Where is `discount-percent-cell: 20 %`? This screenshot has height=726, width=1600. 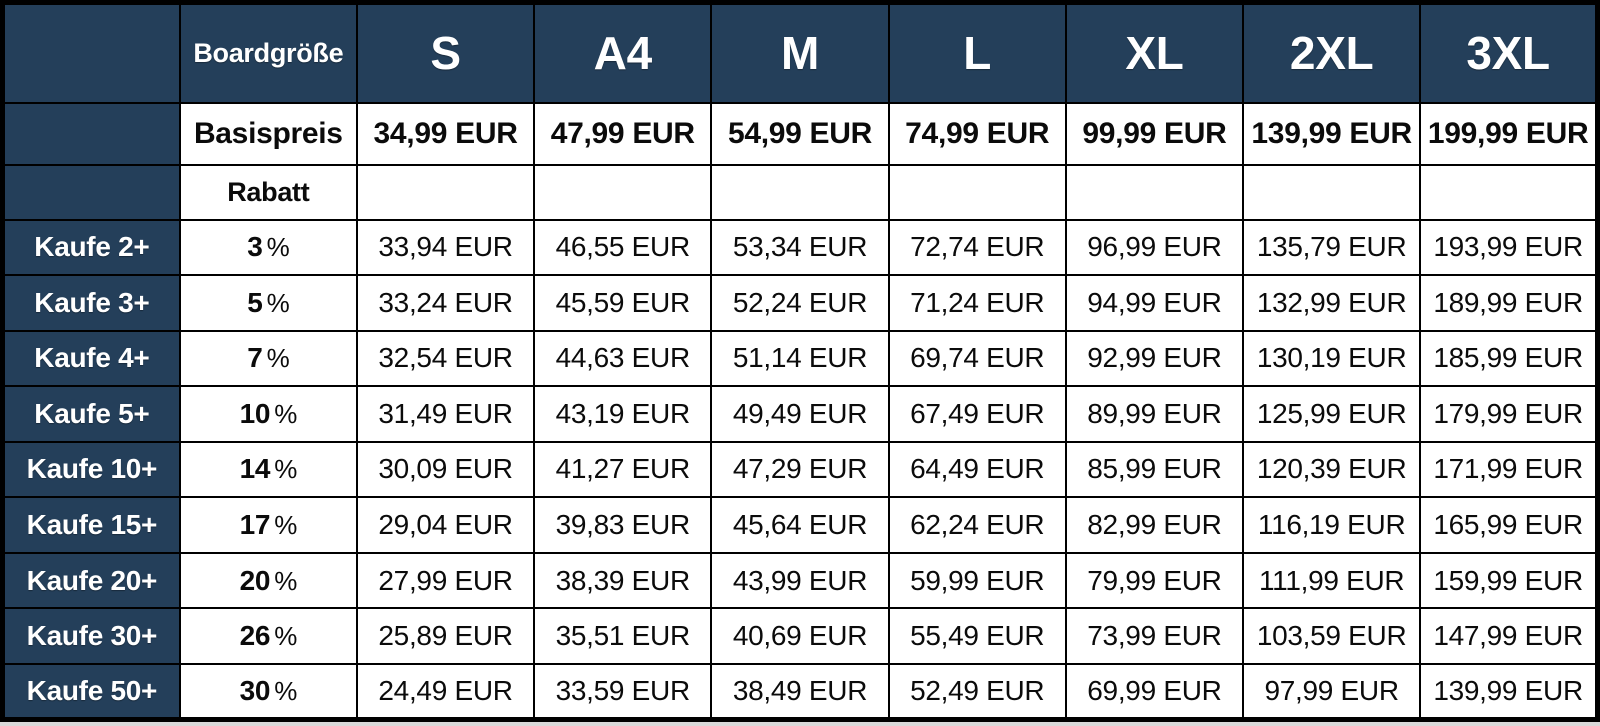
discount-percent-cell: 20 % is located at coordinates (268, 580).